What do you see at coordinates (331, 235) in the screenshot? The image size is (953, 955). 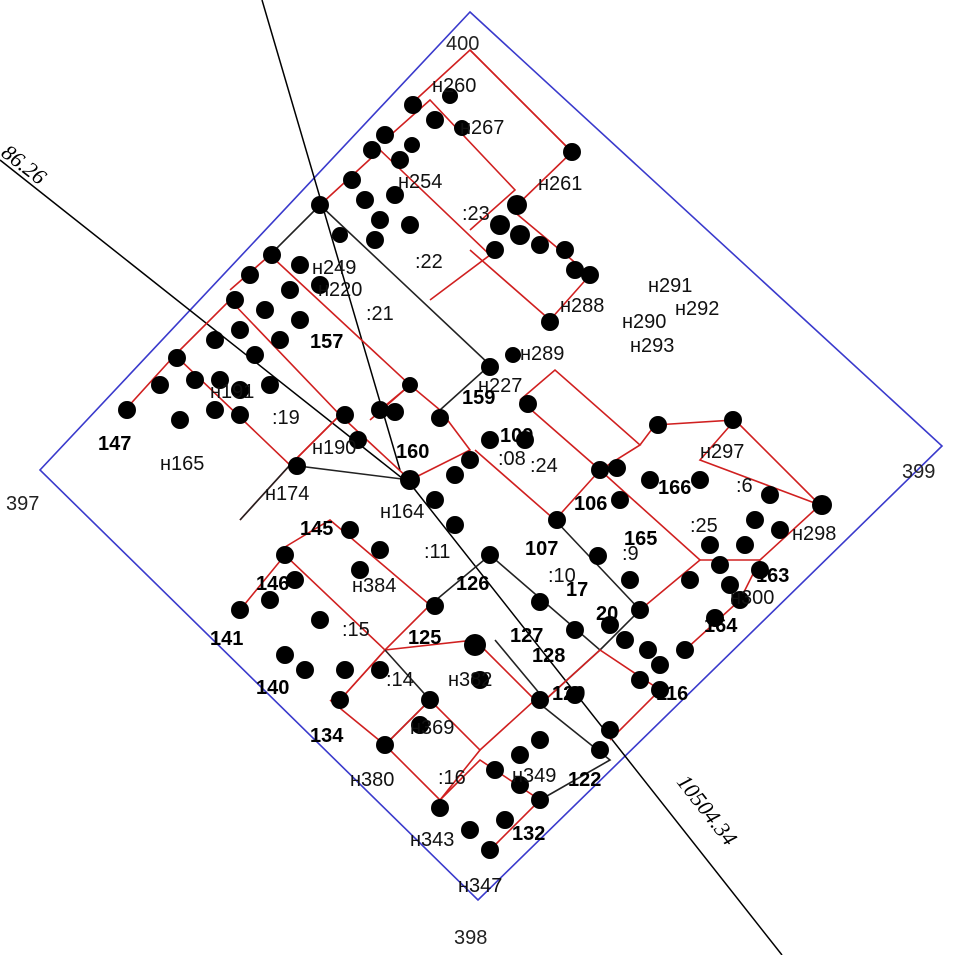 I see `measure-line-top` at bounding box center [331, 235].